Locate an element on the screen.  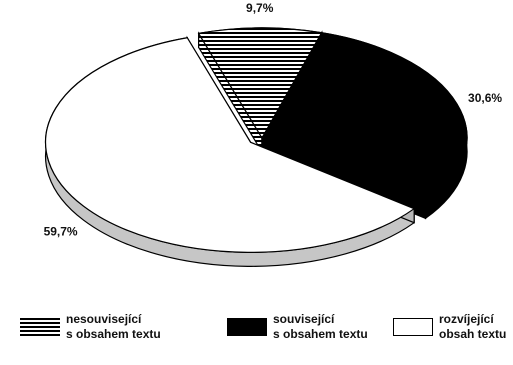
legend-item-related: související s obsahem textu is located at coordinates (297, 327).